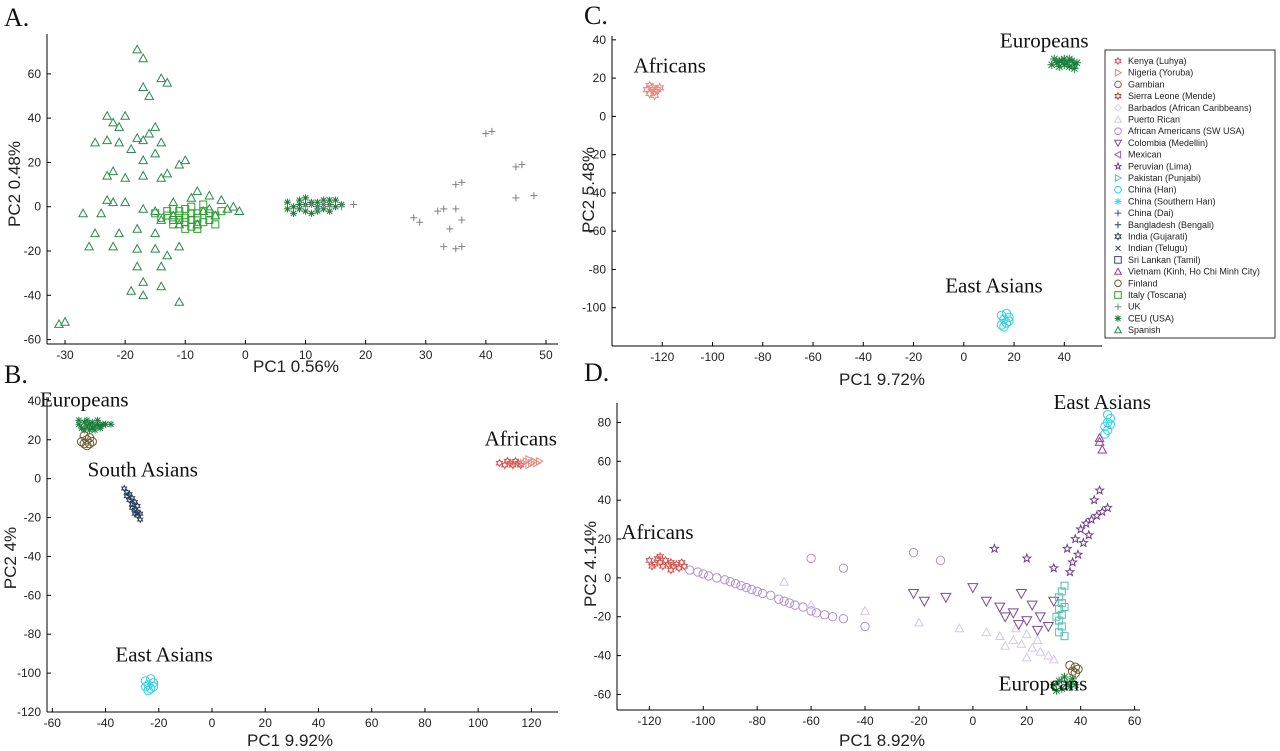 The image size is (1280, 751). Describe the element at coordinates (1164, 178) in the screenshot. I see `legend-label: Pakistan (Punjabi)` at that location.